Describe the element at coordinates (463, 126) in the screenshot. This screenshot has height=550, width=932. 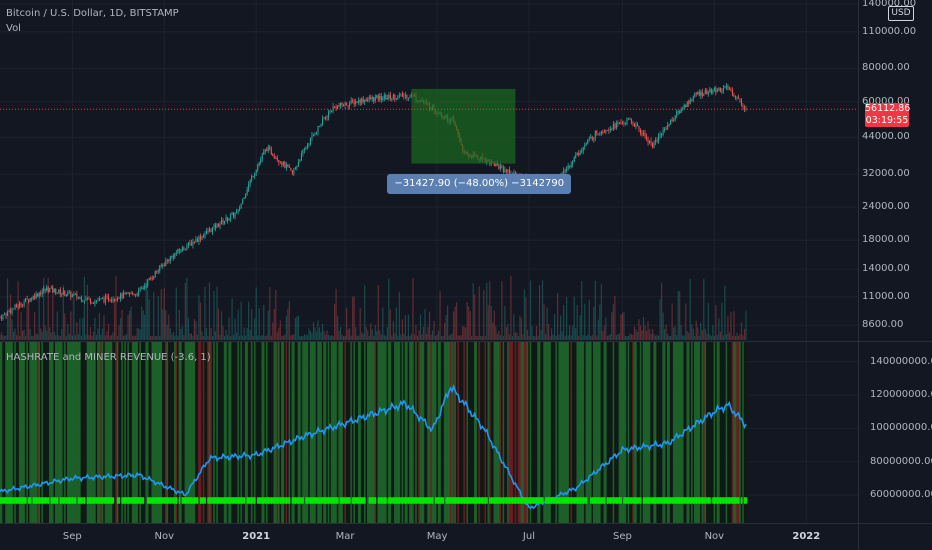
I see `measure-range-box` at that location.